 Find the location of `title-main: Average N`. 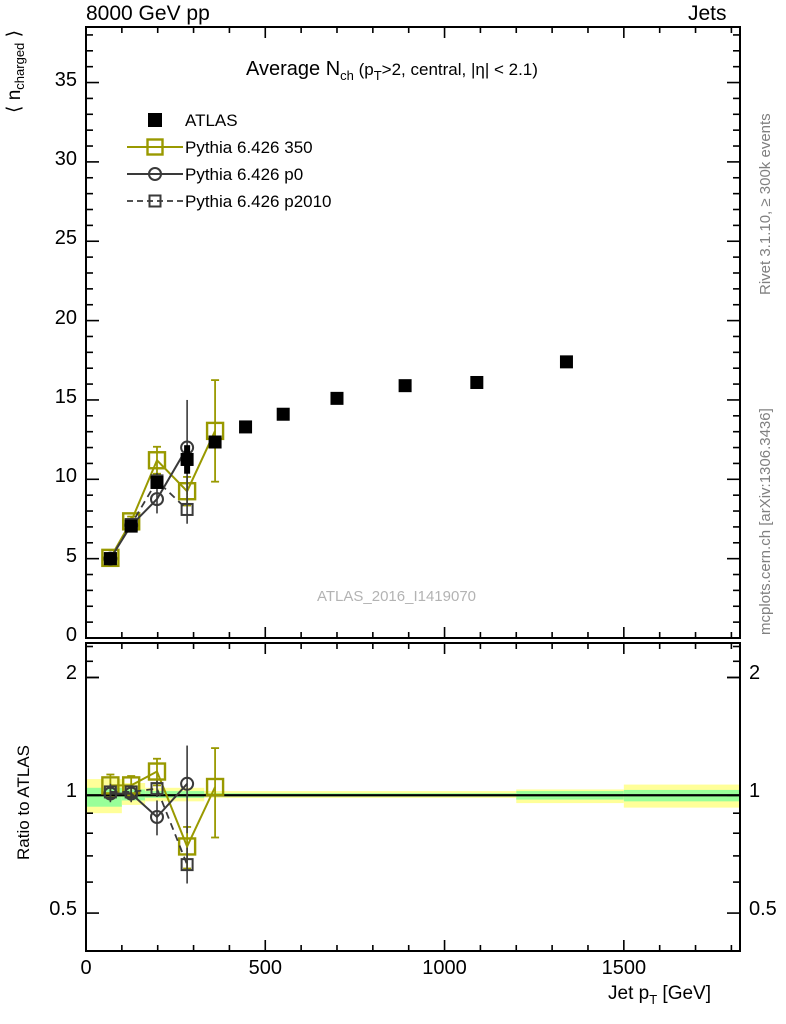

title-main: Average N is located at coordinates (293, 69).